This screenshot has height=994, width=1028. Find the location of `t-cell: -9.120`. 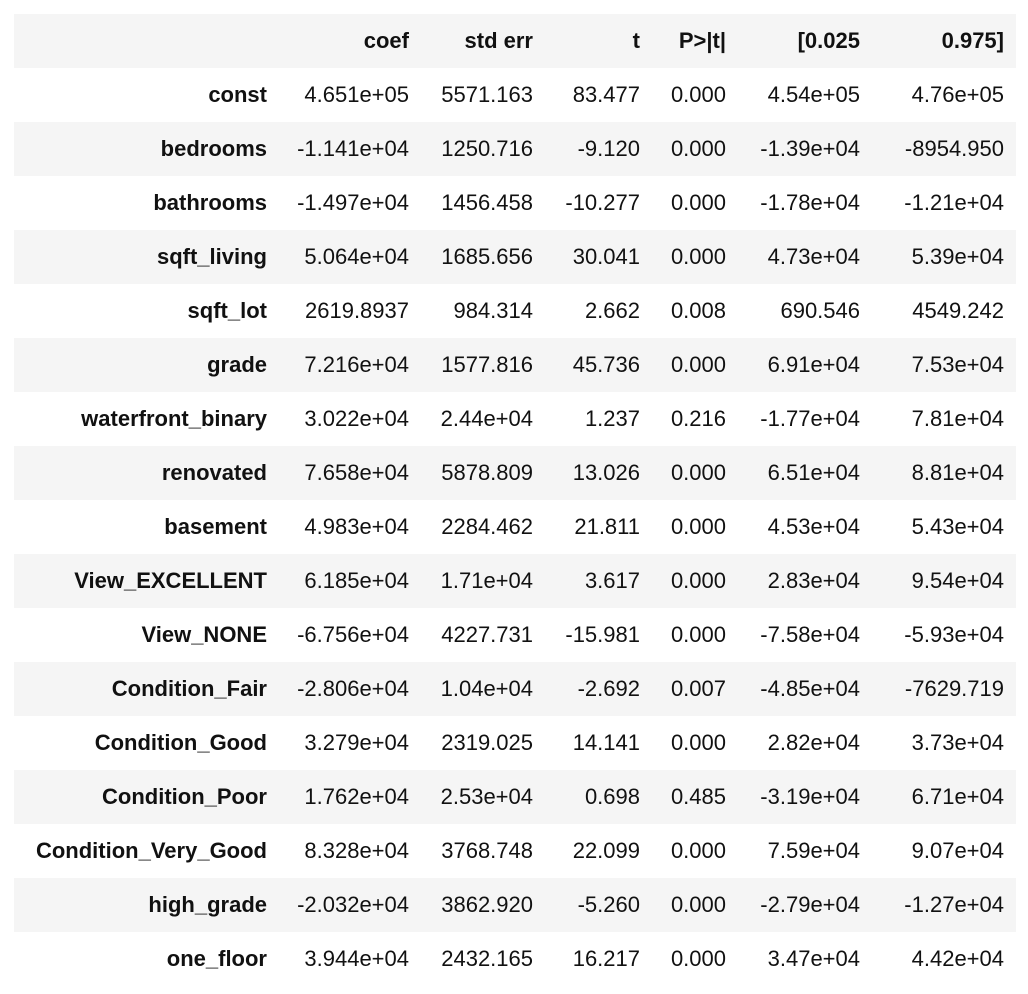

t-cell: -9.120 is located at coordinates (608, 148).